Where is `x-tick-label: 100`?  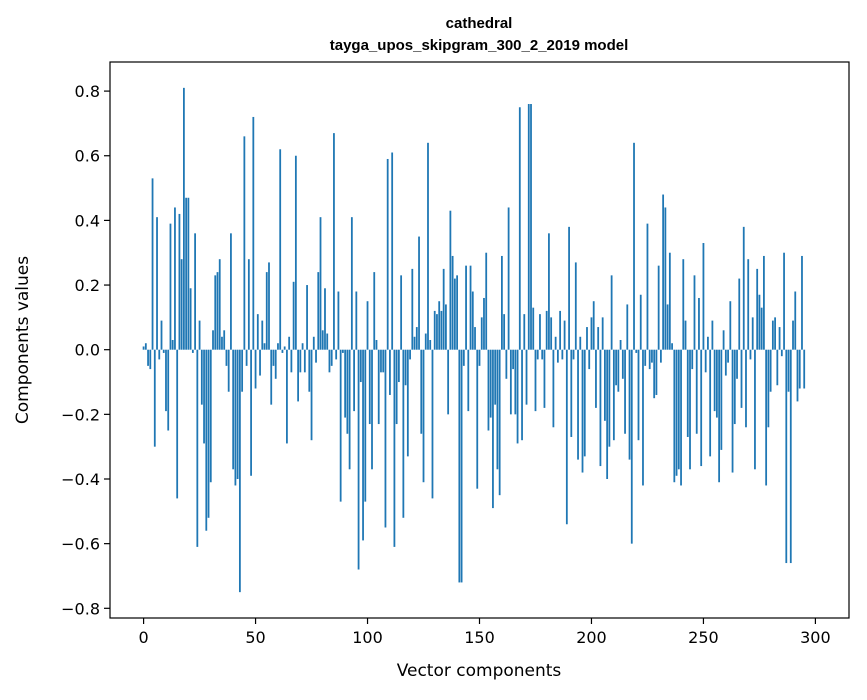
x-tick-label: 100 is located at coordinates (367, 637).